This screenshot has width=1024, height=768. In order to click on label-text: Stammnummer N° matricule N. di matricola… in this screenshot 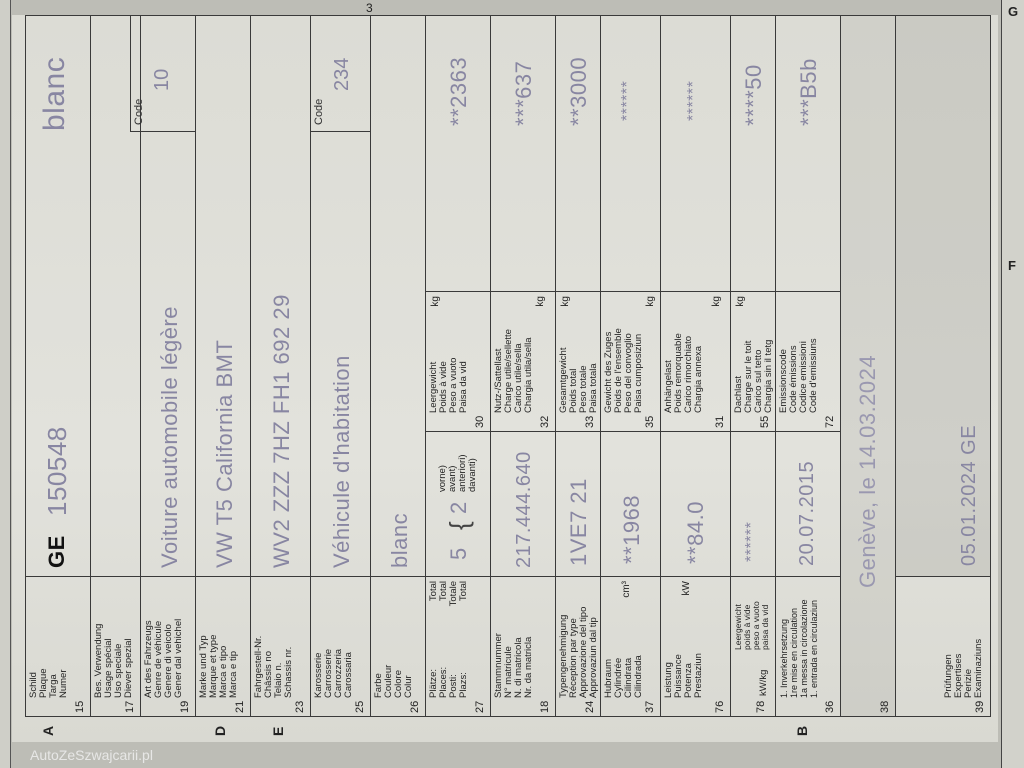, I will do `click(513, 665)`.